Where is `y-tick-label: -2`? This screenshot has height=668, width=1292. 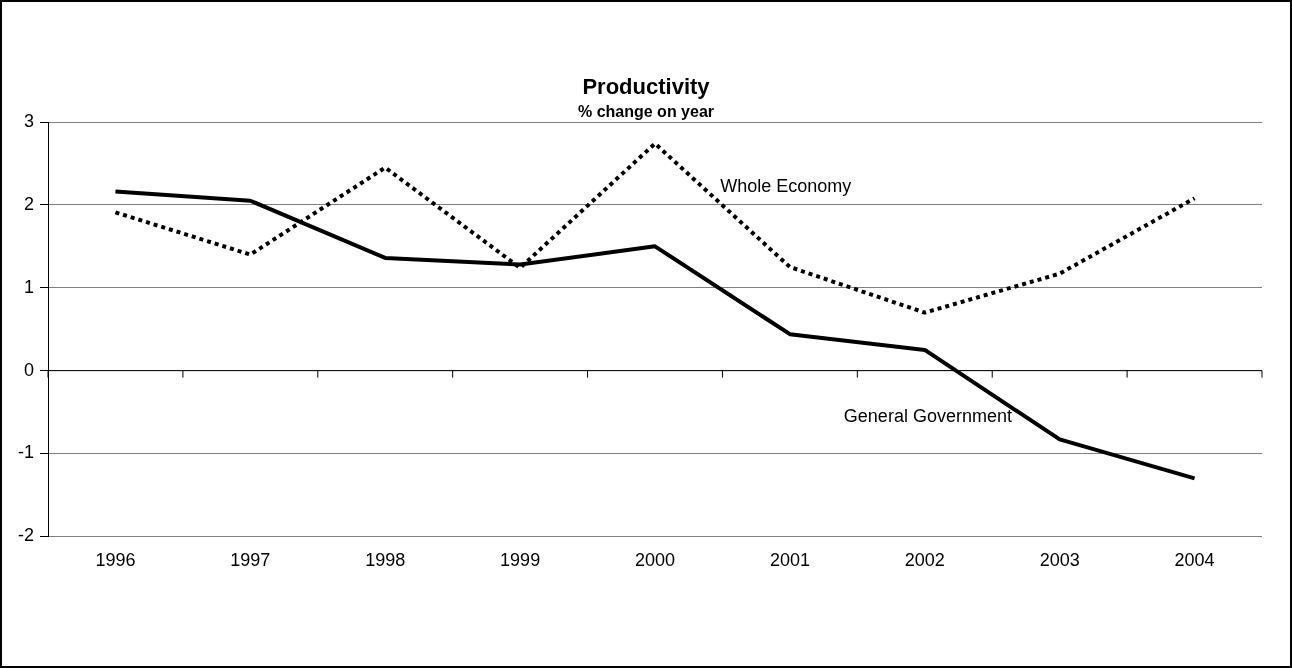 y-tick-label: -2 is located at coordinates (25, 535).